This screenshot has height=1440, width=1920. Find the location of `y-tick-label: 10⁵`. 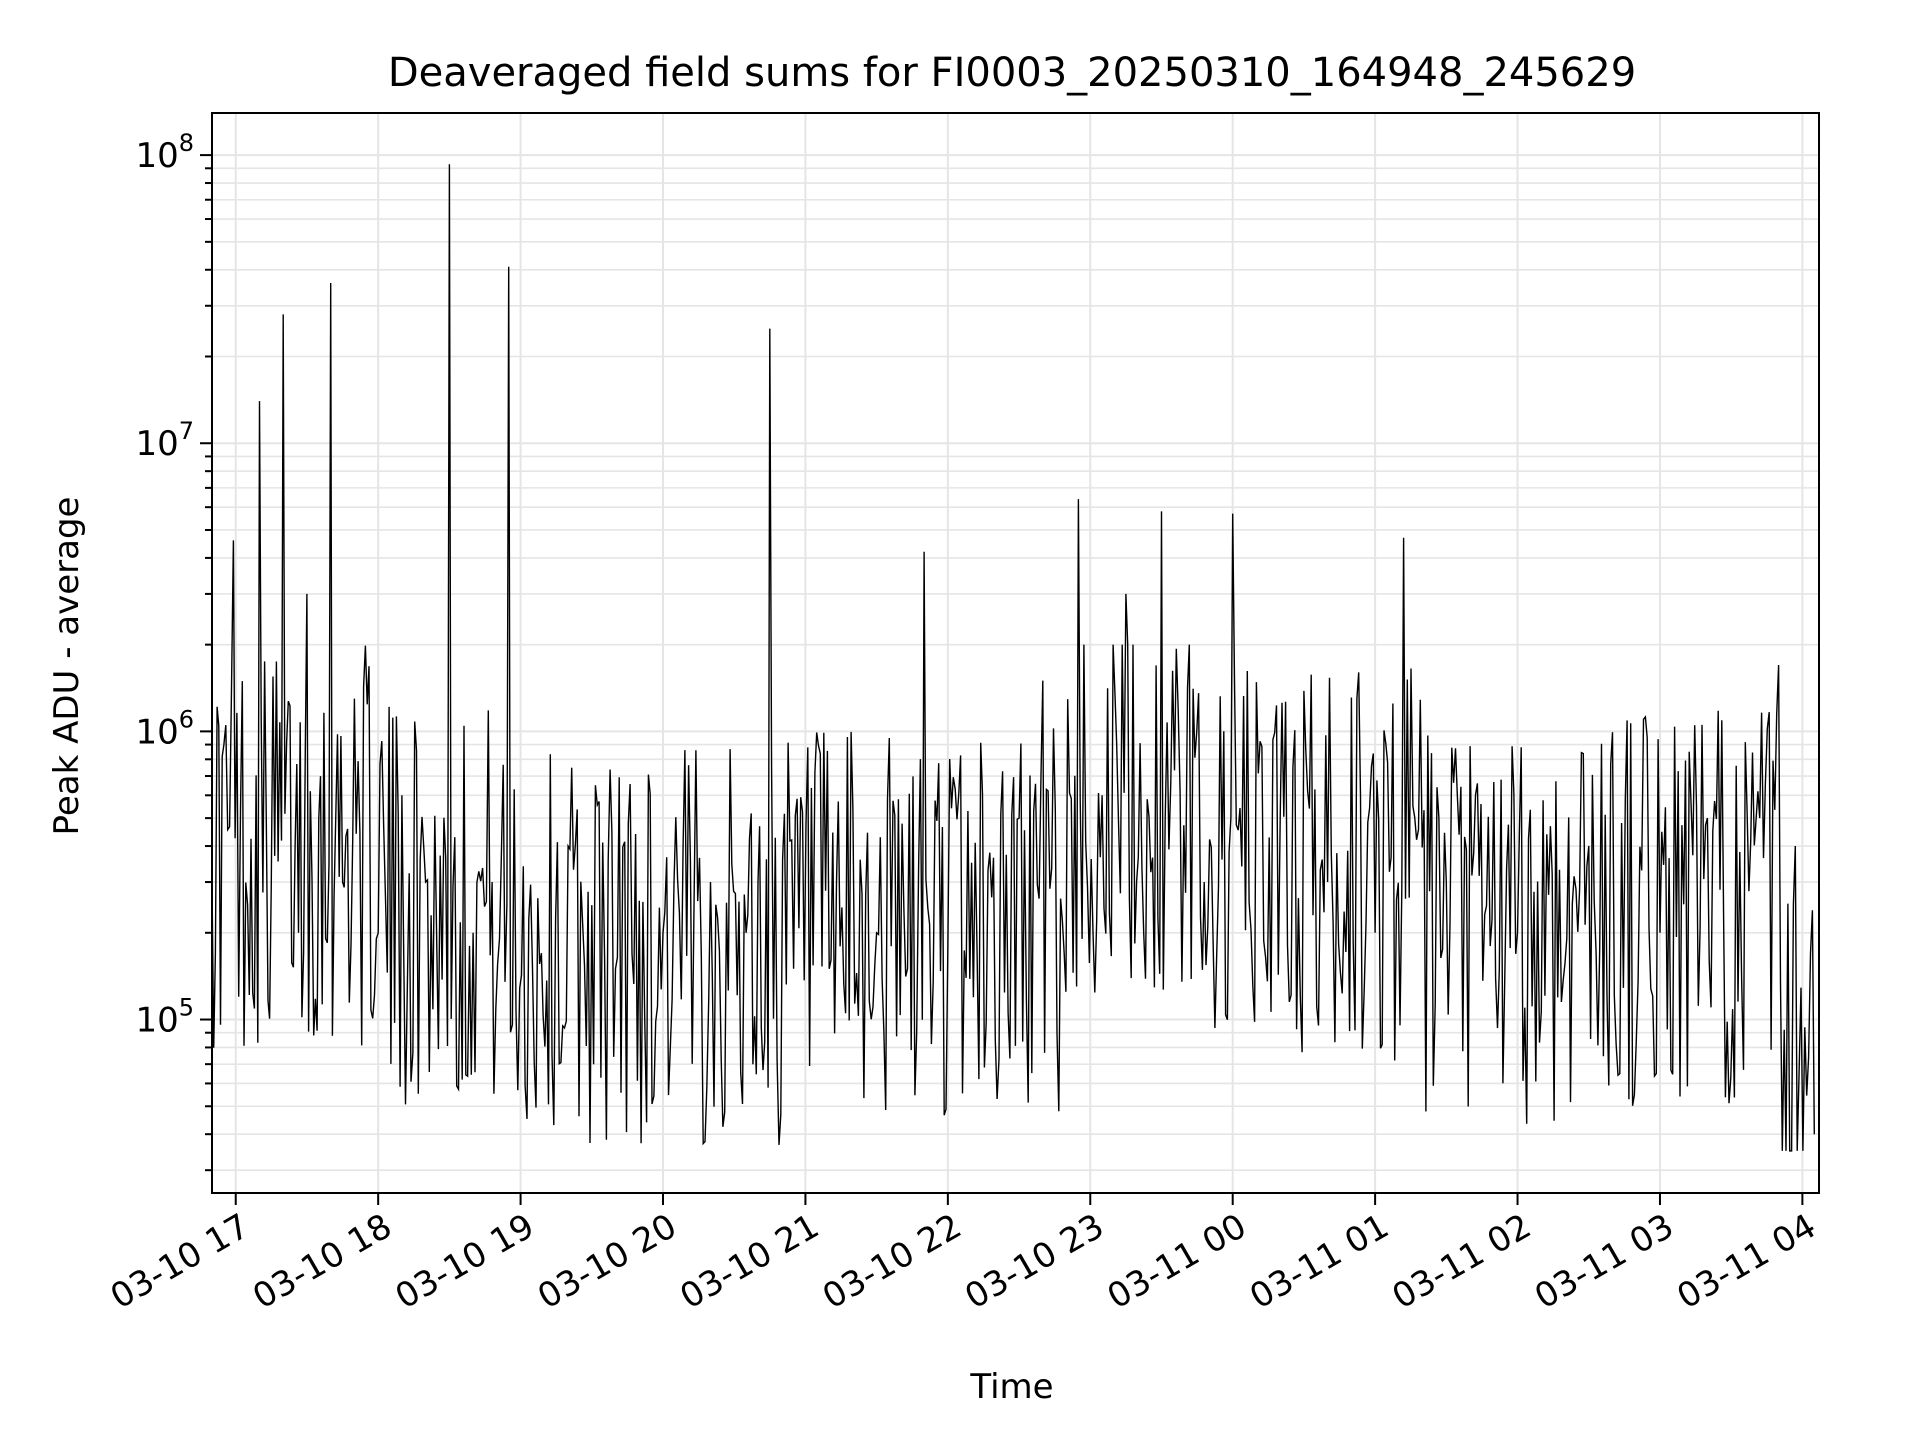

y-tick-label: 10⁵ is located at coordinates (164, 1017).